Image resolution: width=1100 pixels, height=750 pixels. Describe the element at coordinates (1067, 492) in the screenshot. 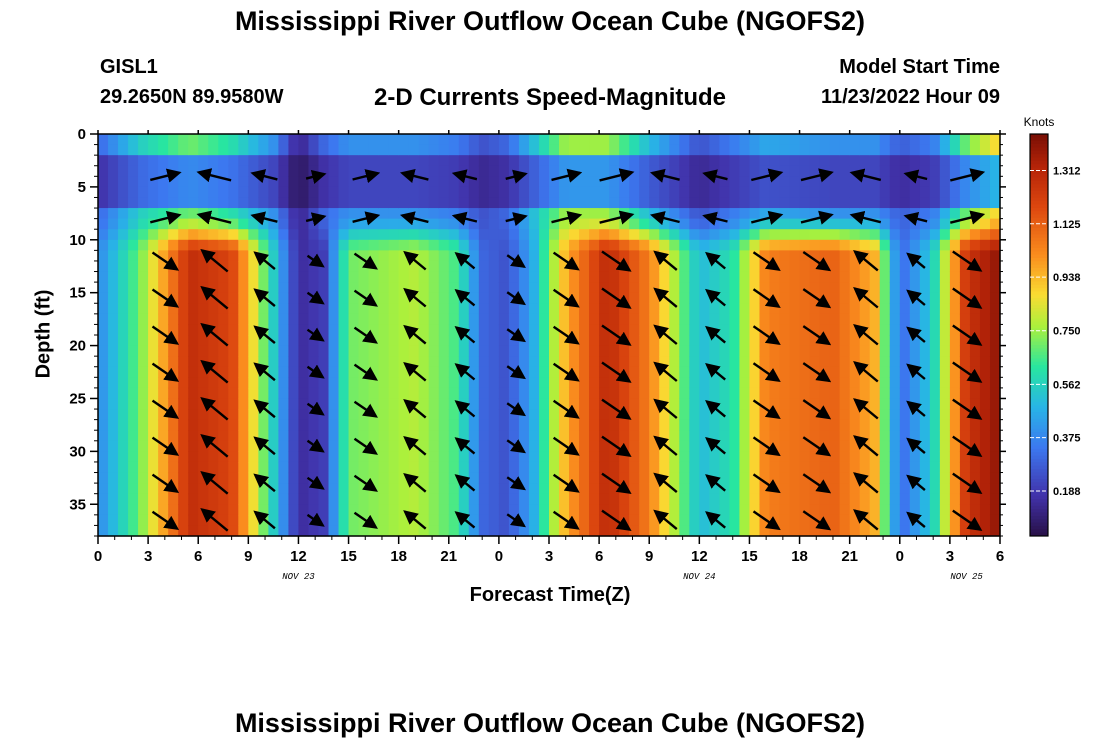

I see `colorbar-tick-label: 0.188` at that location.